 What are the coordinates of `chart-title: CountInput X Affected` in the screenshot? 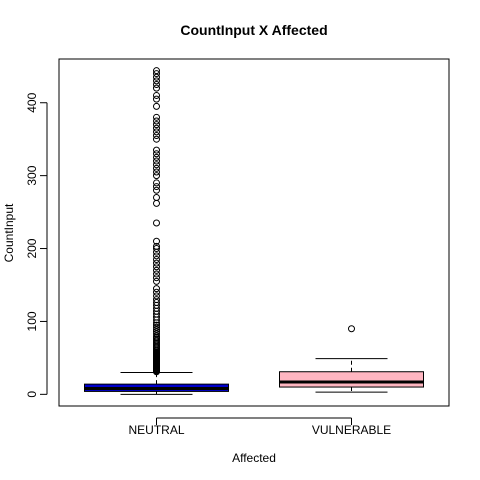 It's located at (253, 30).